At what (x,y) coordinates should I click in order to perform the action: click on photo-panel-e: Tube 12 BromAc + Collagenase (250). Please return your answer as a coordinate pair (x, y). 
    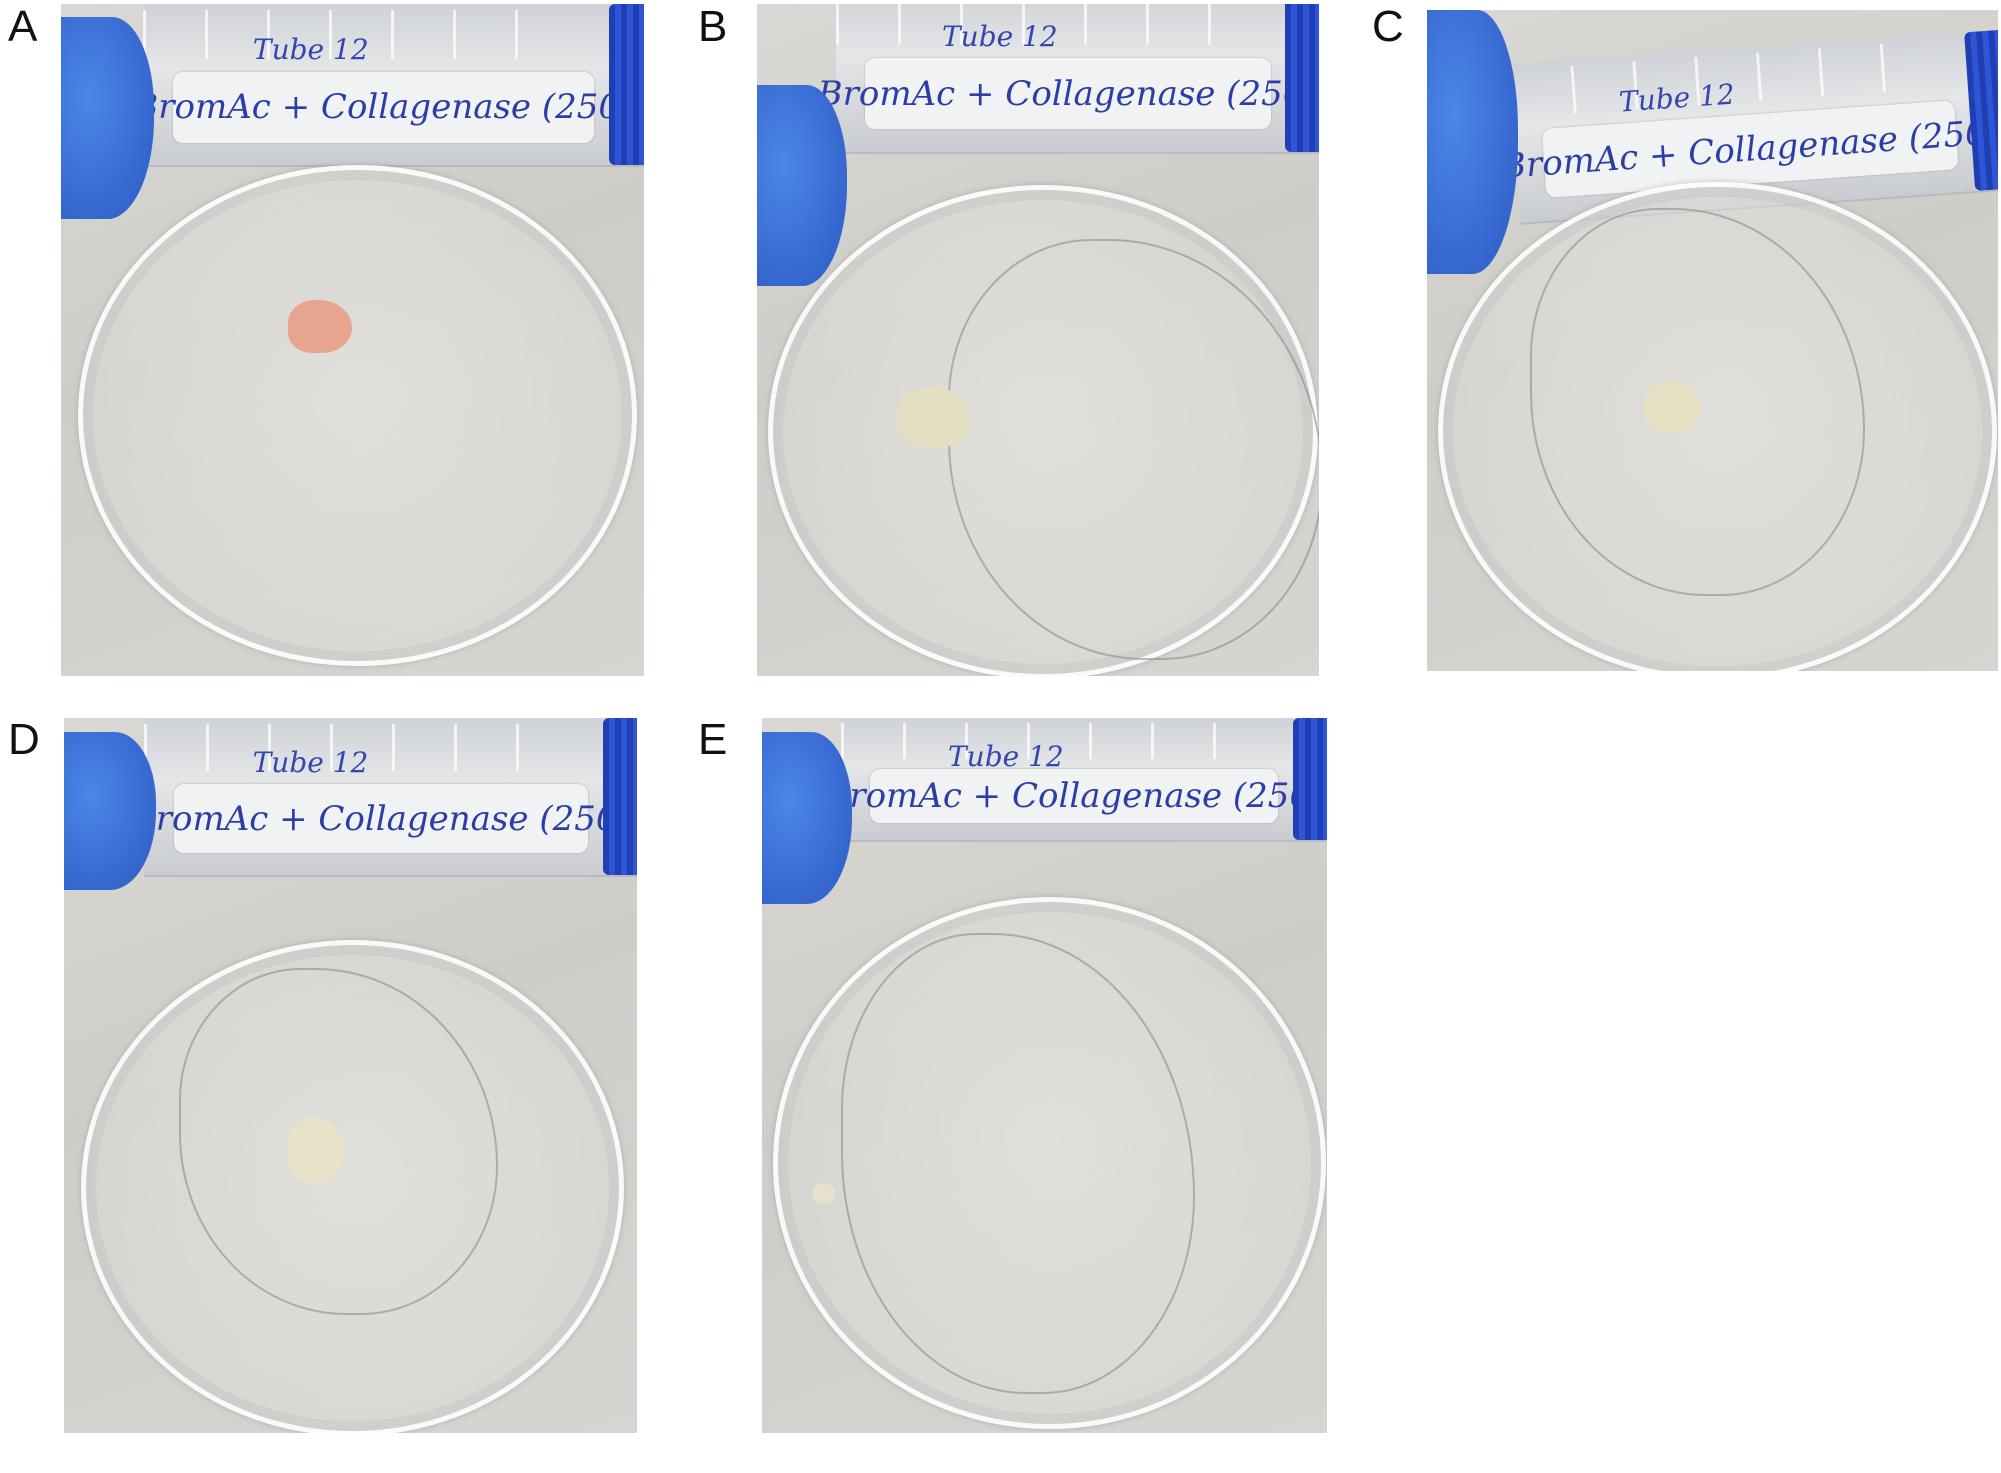
    Looking at the image, I should click on (1044, 1075).